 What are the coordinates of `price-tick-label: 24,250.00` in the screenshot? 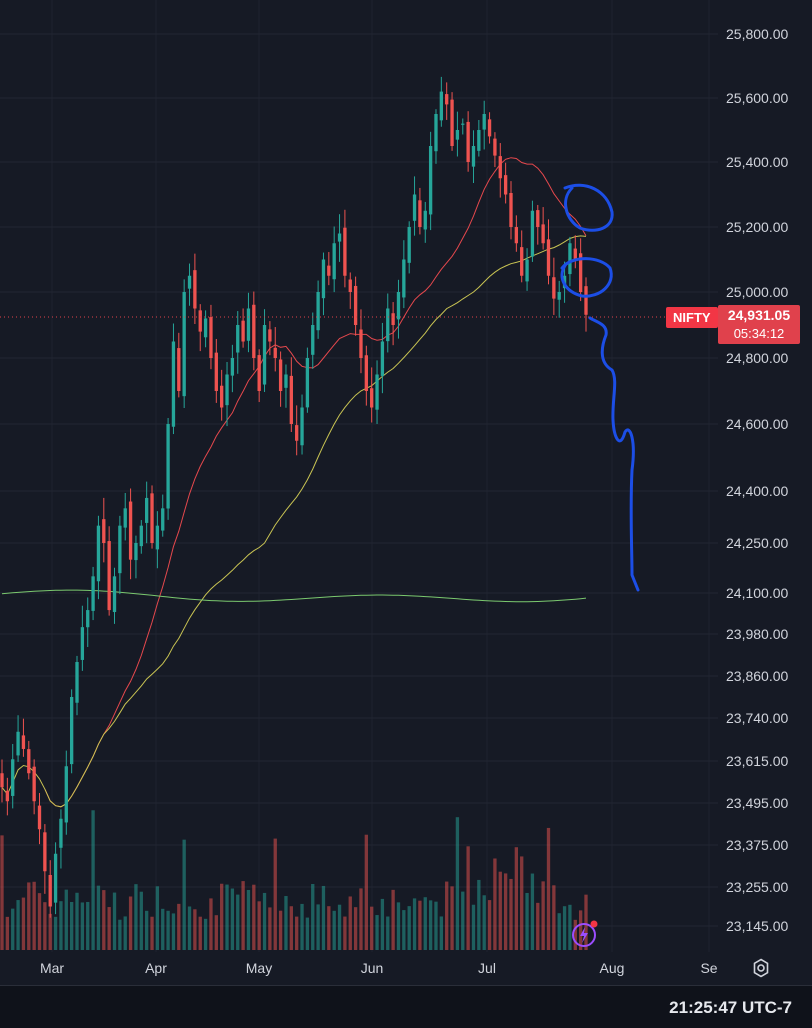 It's located at (757, 543).